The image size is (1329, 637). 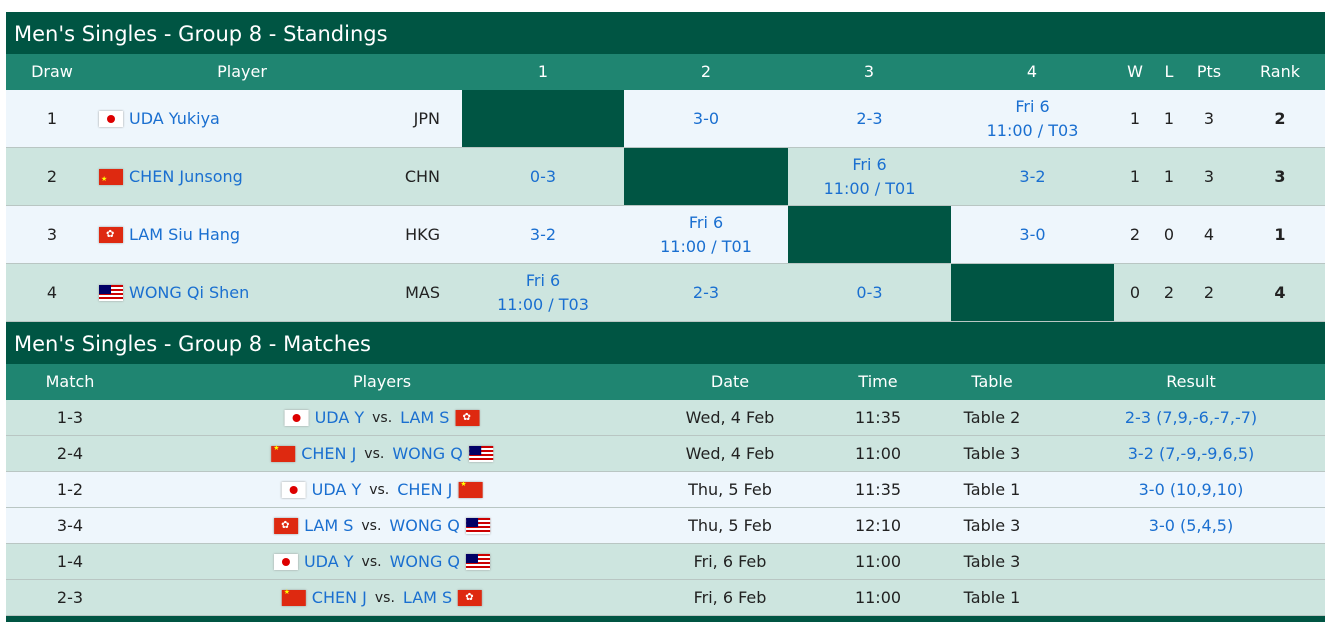 I want to click on match-id: 1-2, so click(x=70, y=489).